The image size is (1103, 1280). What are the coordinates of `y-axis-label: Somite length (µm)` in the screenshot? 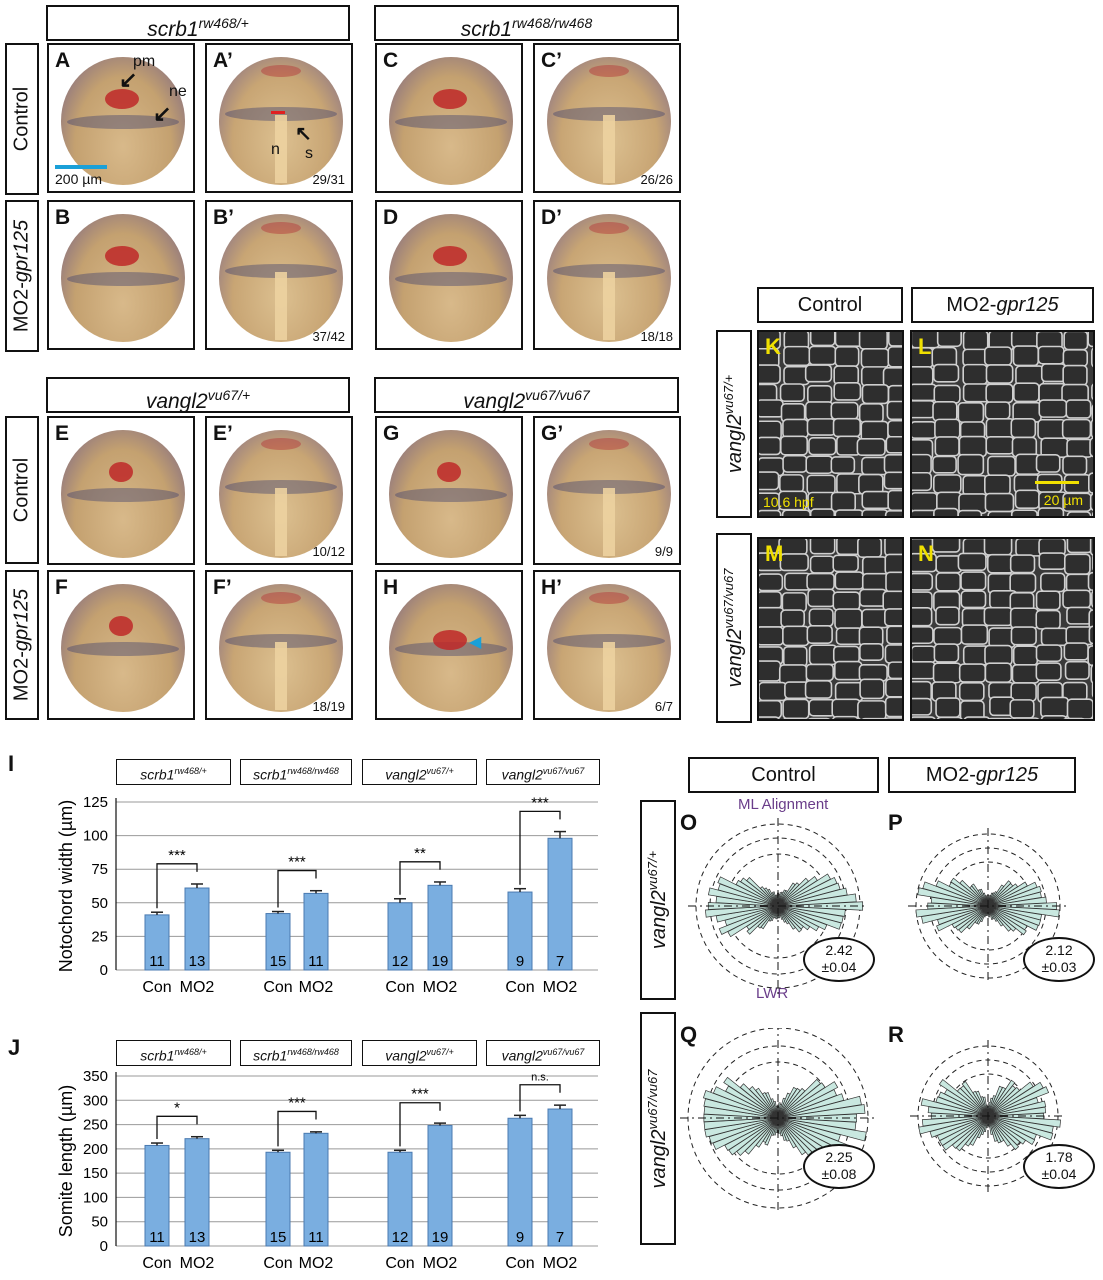 It's located at (66, 1161).